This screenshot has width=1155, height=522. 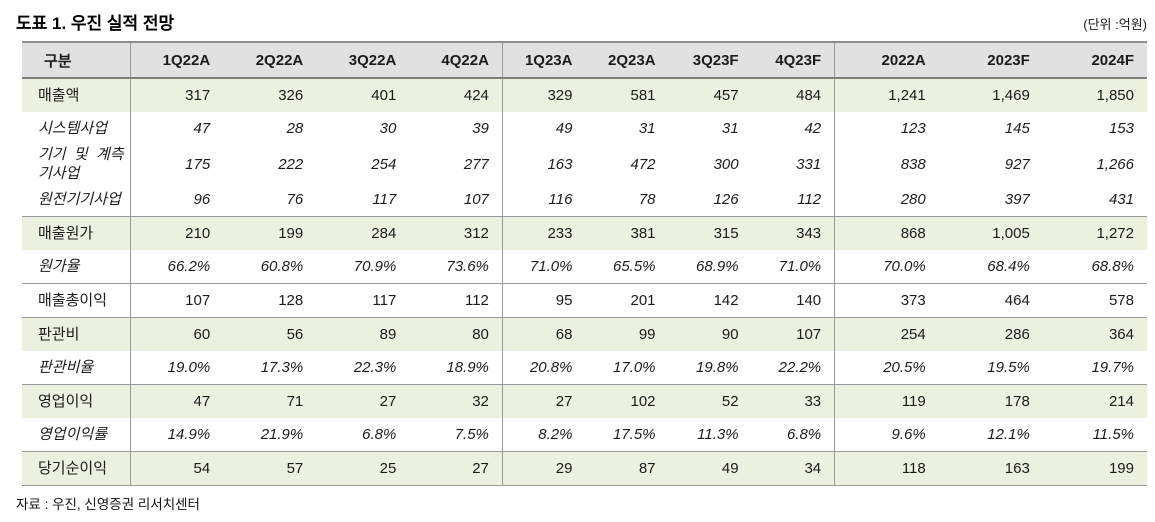 What do you see at coordinates (627, 401) in the screenshot?
I see `cell: 102` at bounding box center [627, 401].